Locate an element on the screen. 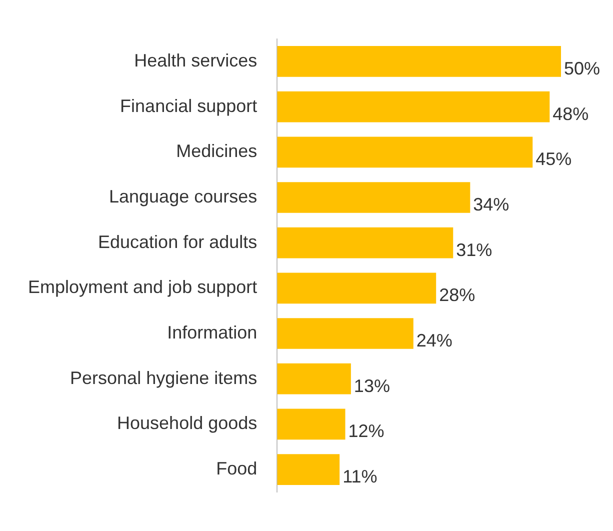  y-tick-label: Language courses is located at coordinates (183, 196).